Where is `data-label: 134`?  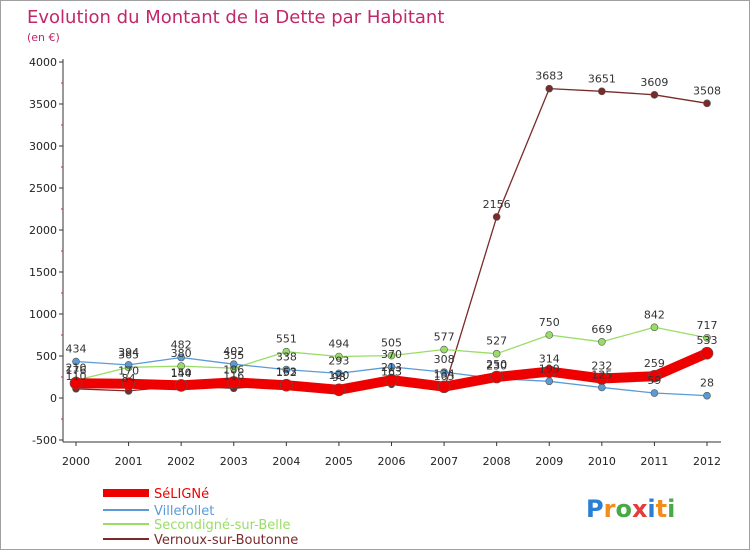 data-label: 134 is located at coordinates (444, 374).